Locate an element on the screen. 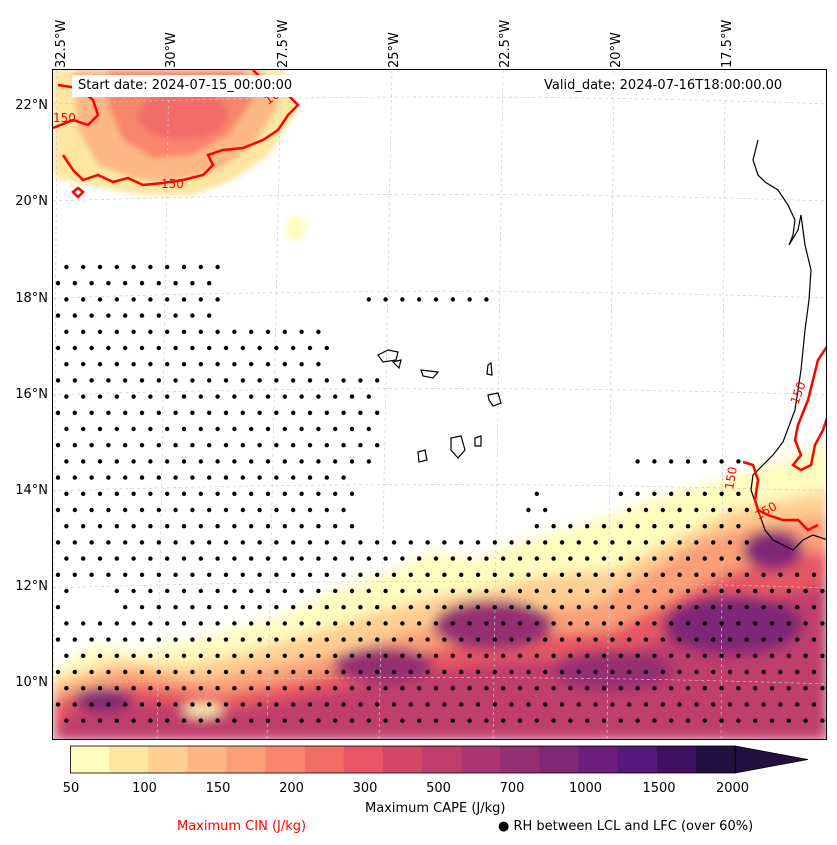  colorbar-tick-label: 1500 is located at coordinates (659, 788).